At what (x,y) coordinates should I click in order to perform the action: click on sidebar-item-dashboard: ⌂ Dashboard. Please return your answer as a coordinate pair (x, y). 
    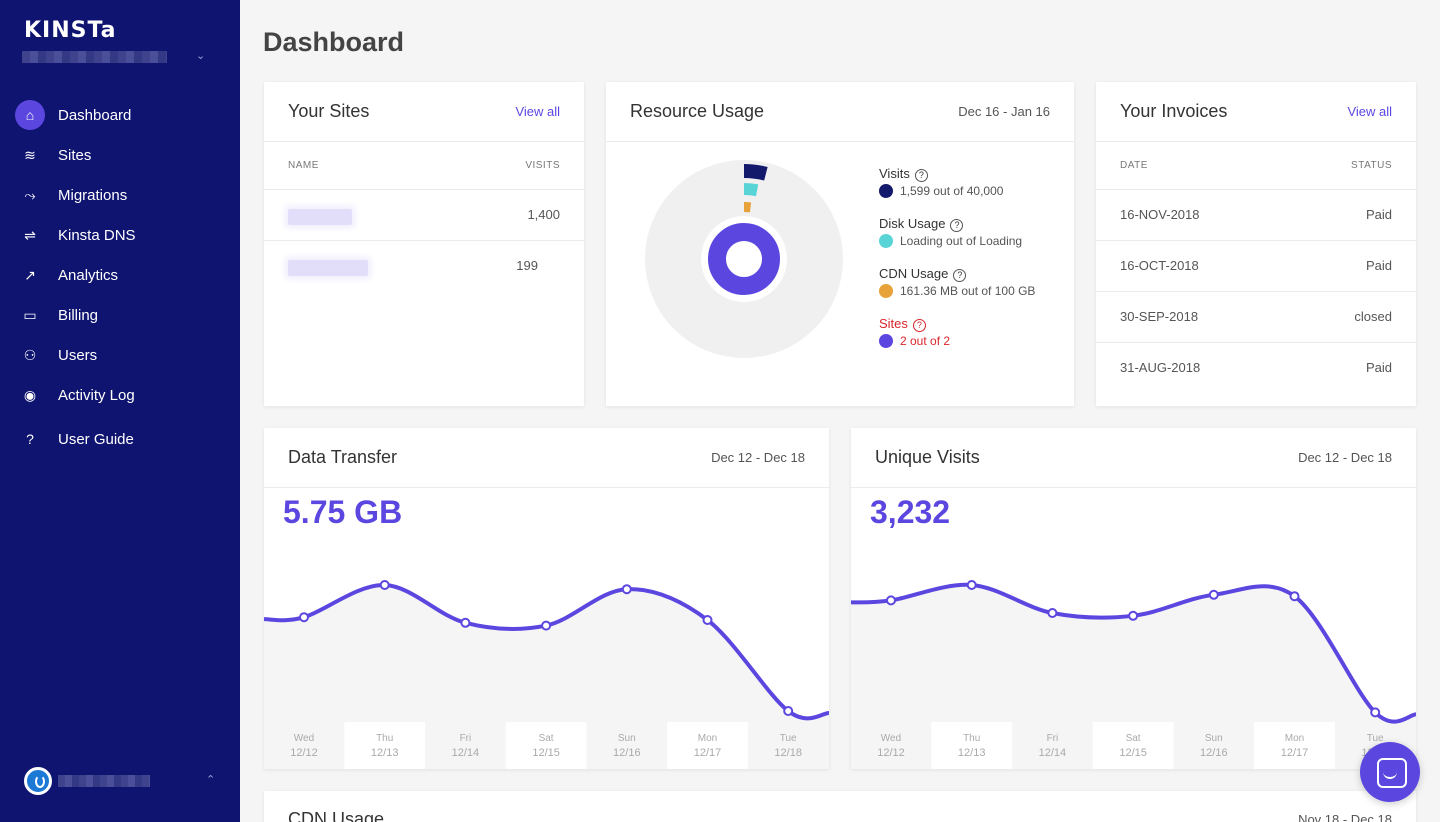
    Looking at the image, I should click on (120, 115).